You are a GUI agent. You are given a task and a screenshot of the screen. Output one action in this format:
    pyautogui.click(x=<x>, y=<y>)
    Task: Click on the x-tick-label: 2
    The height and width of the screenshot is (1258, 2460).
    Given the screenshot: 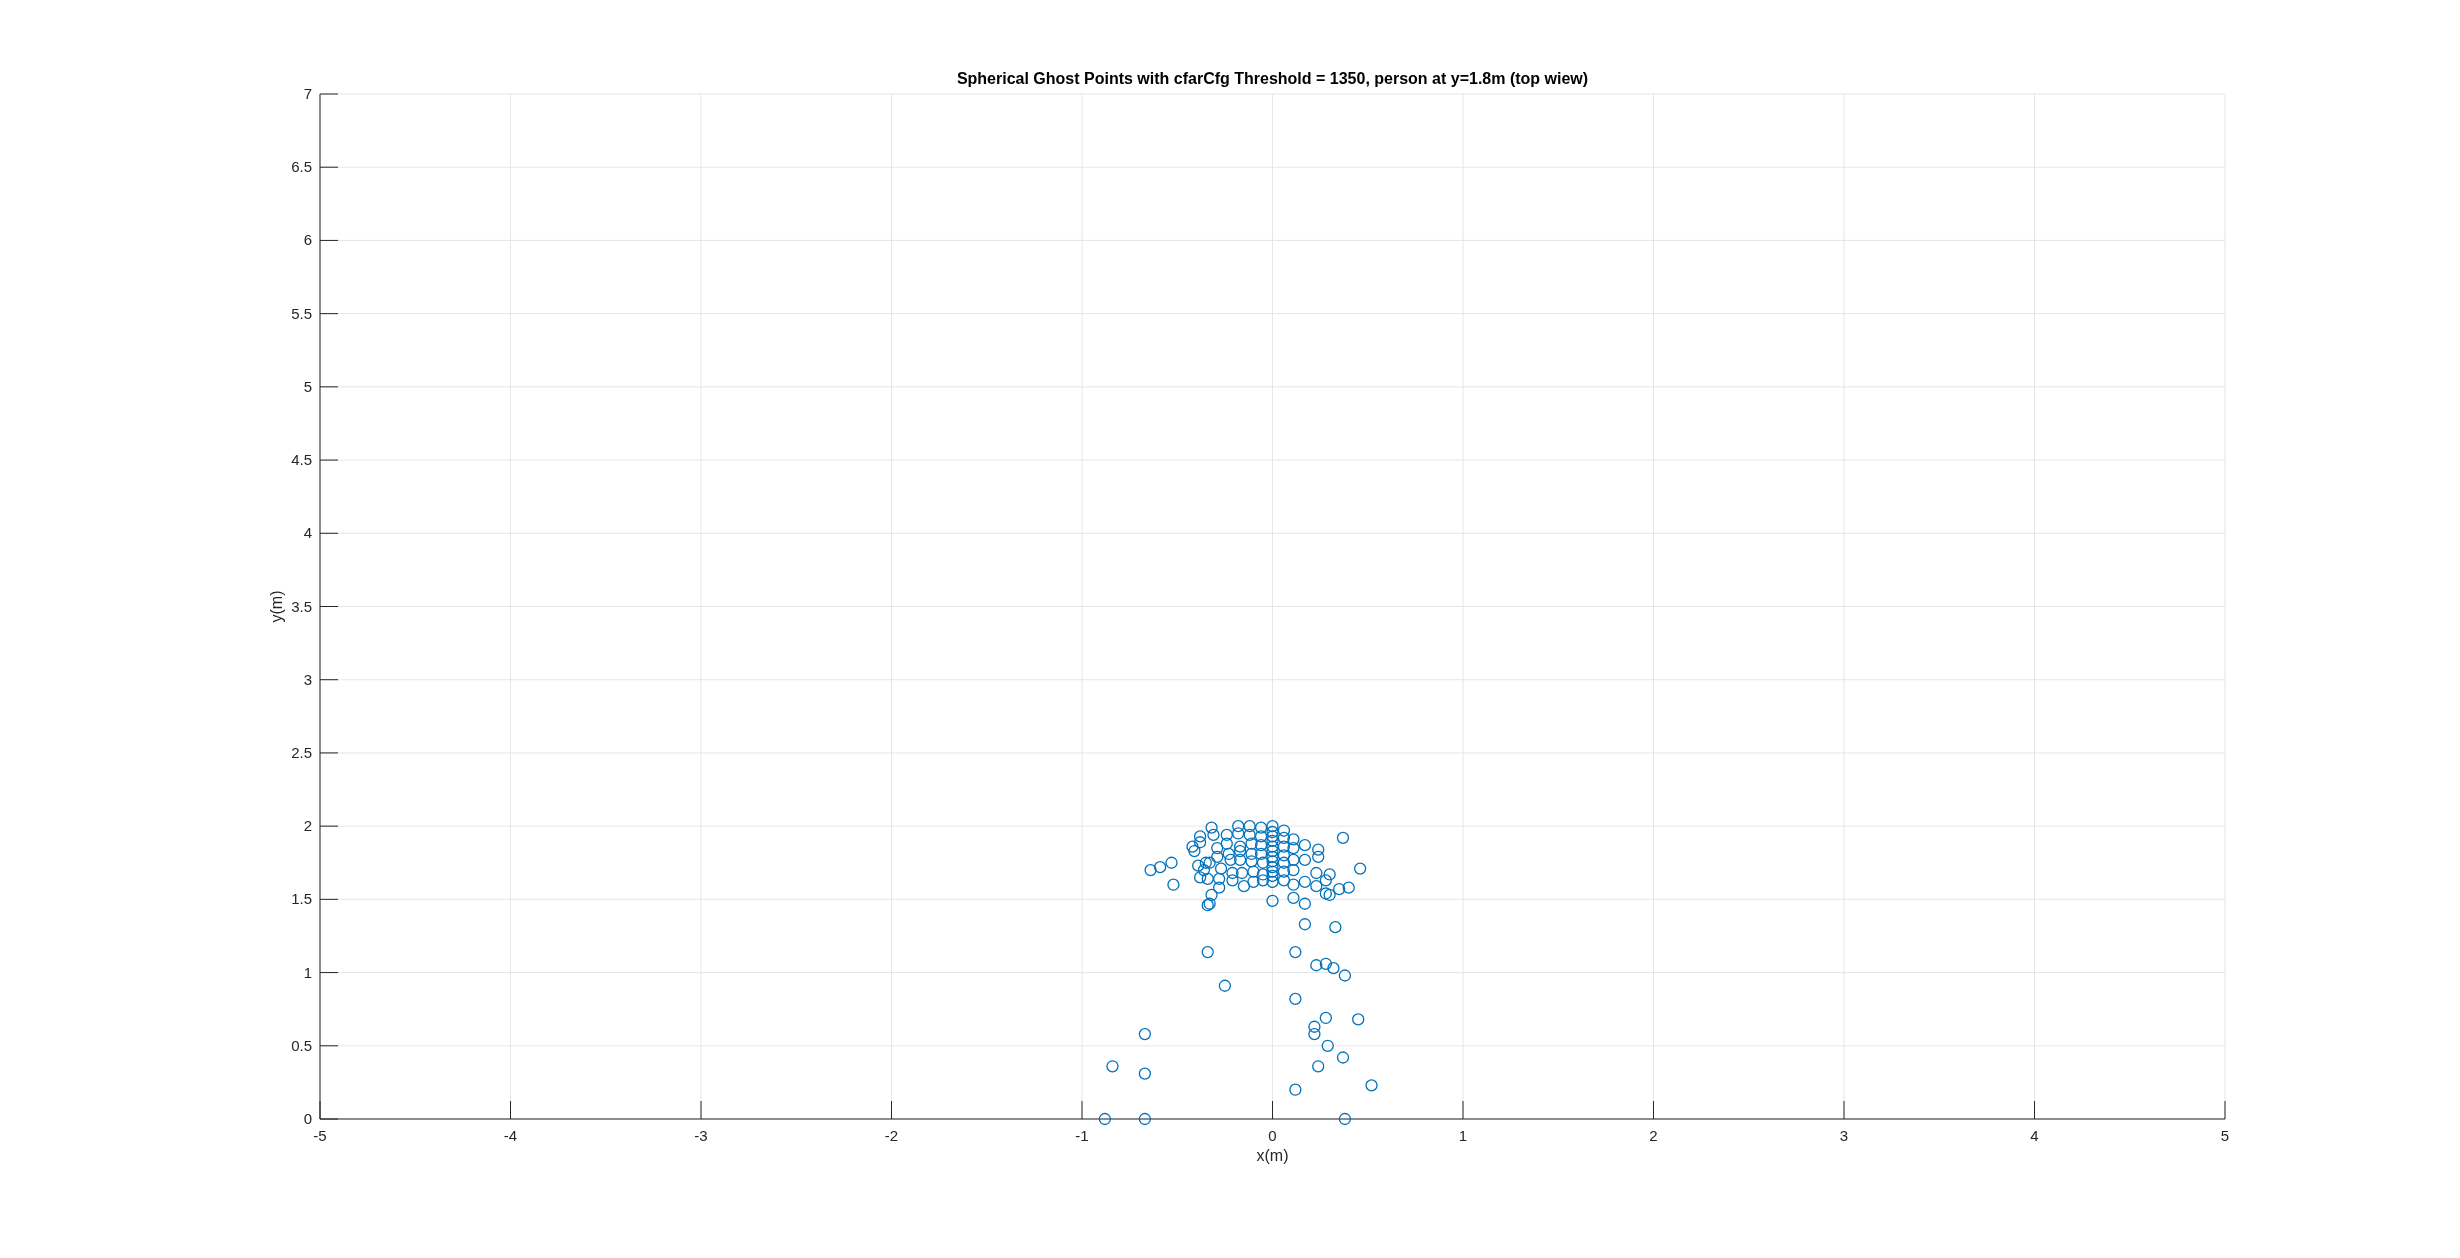 What is the action you would take?
    pyautogui.click(x=1653, y=1135)
    